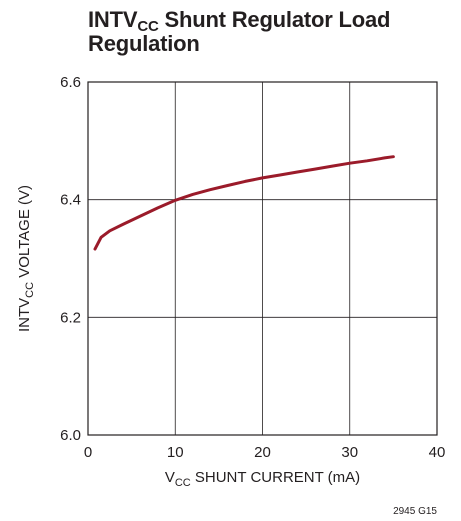  I want to click on y-tick-label: 6.2, so click(70, 317).